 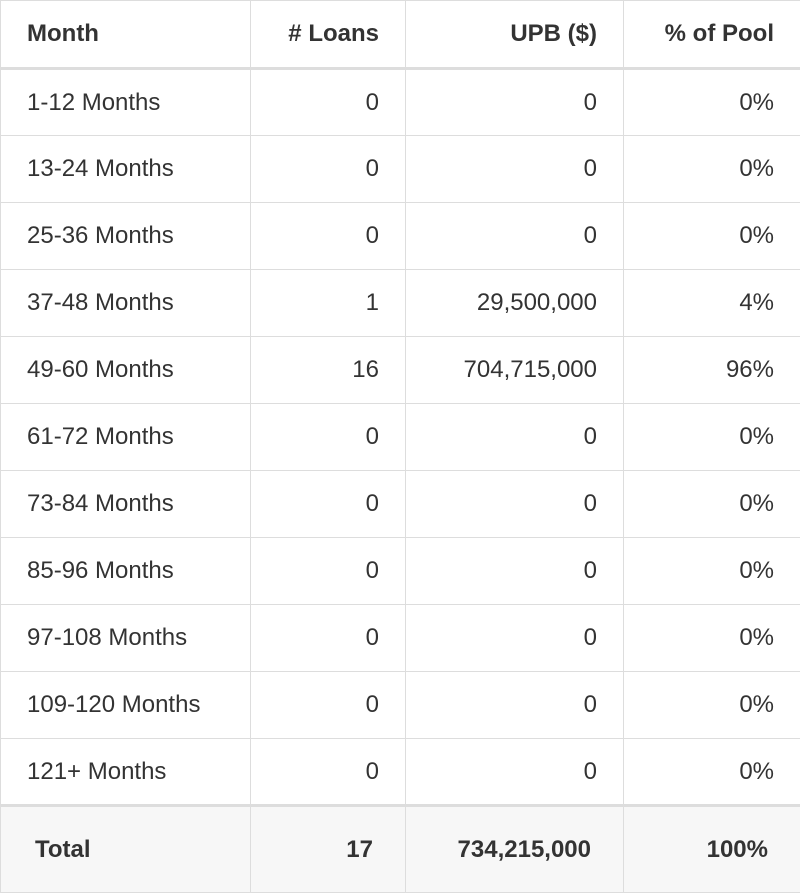 I want to click on data-row: 97-108 Months 0 0 0%, so click(x=400, y=638).